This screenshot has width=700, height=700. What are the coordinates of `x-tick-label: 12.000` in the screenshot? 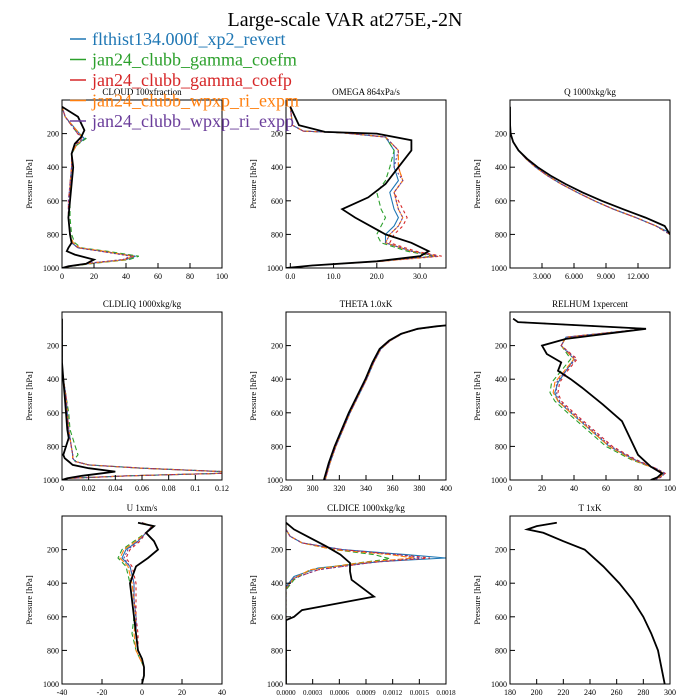 It's located at (638, 276).